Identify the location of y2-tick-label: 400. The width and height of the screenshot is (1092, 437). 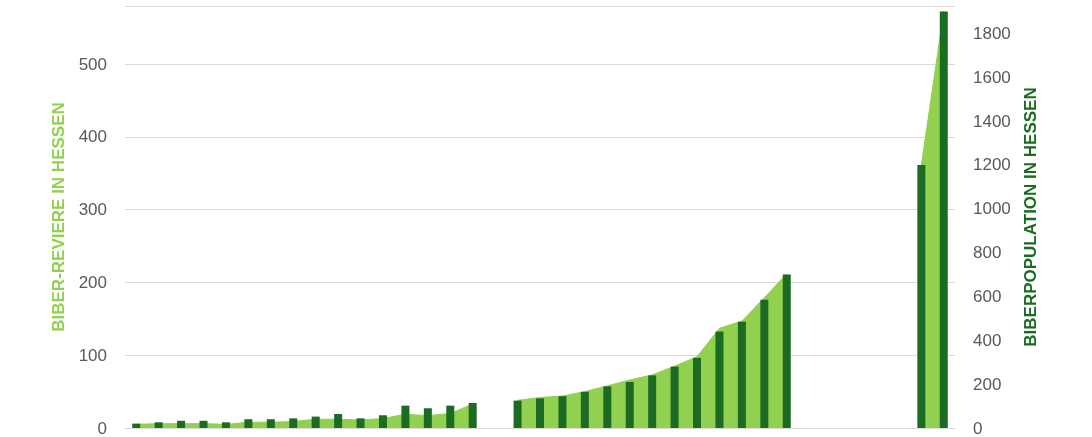
(987, 340).